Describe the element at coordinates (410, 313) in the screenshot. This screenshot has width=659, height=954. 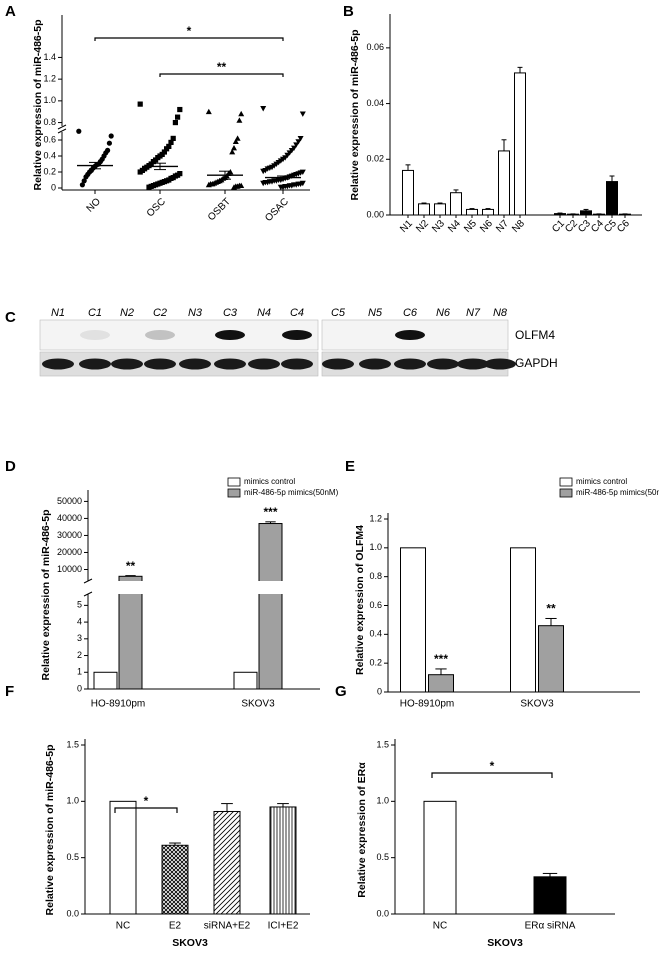
I see `lane-label: C6` at that location.